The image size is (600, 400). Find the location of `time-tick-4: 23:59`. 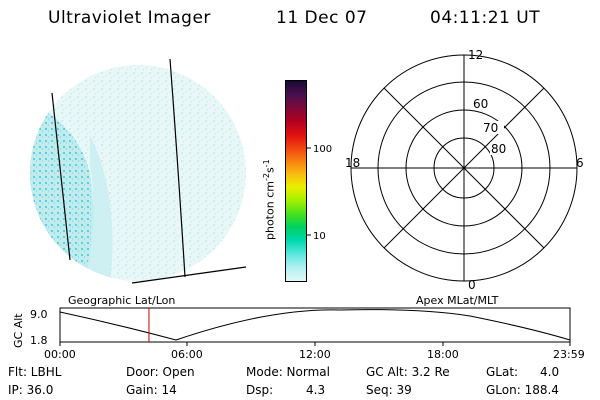

time-tick-4: 23:59 is located at coordinates (569, 354).